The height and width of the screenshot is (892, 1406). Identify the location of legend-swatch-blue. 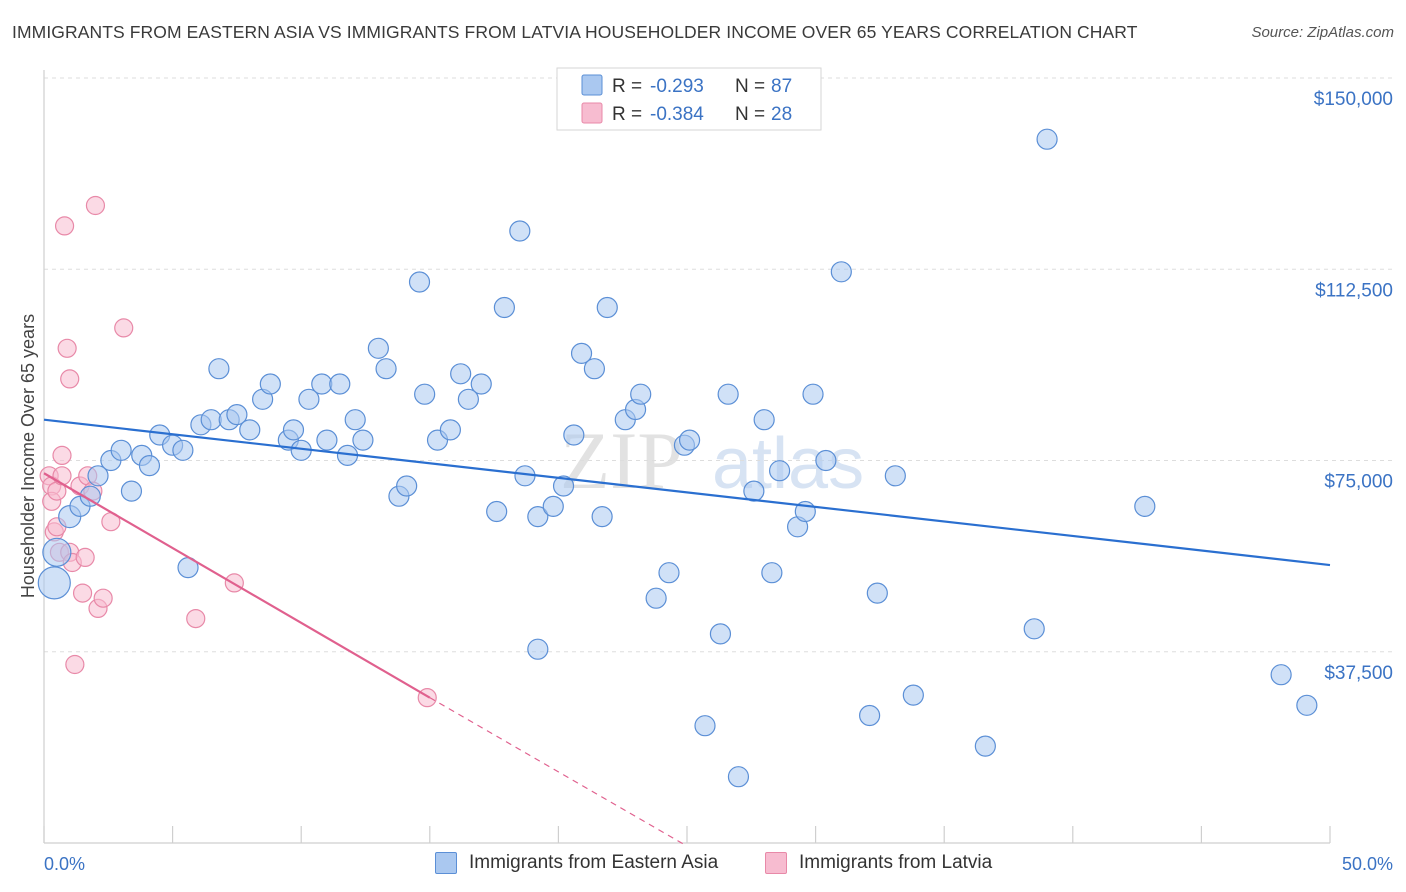
(592, 85).